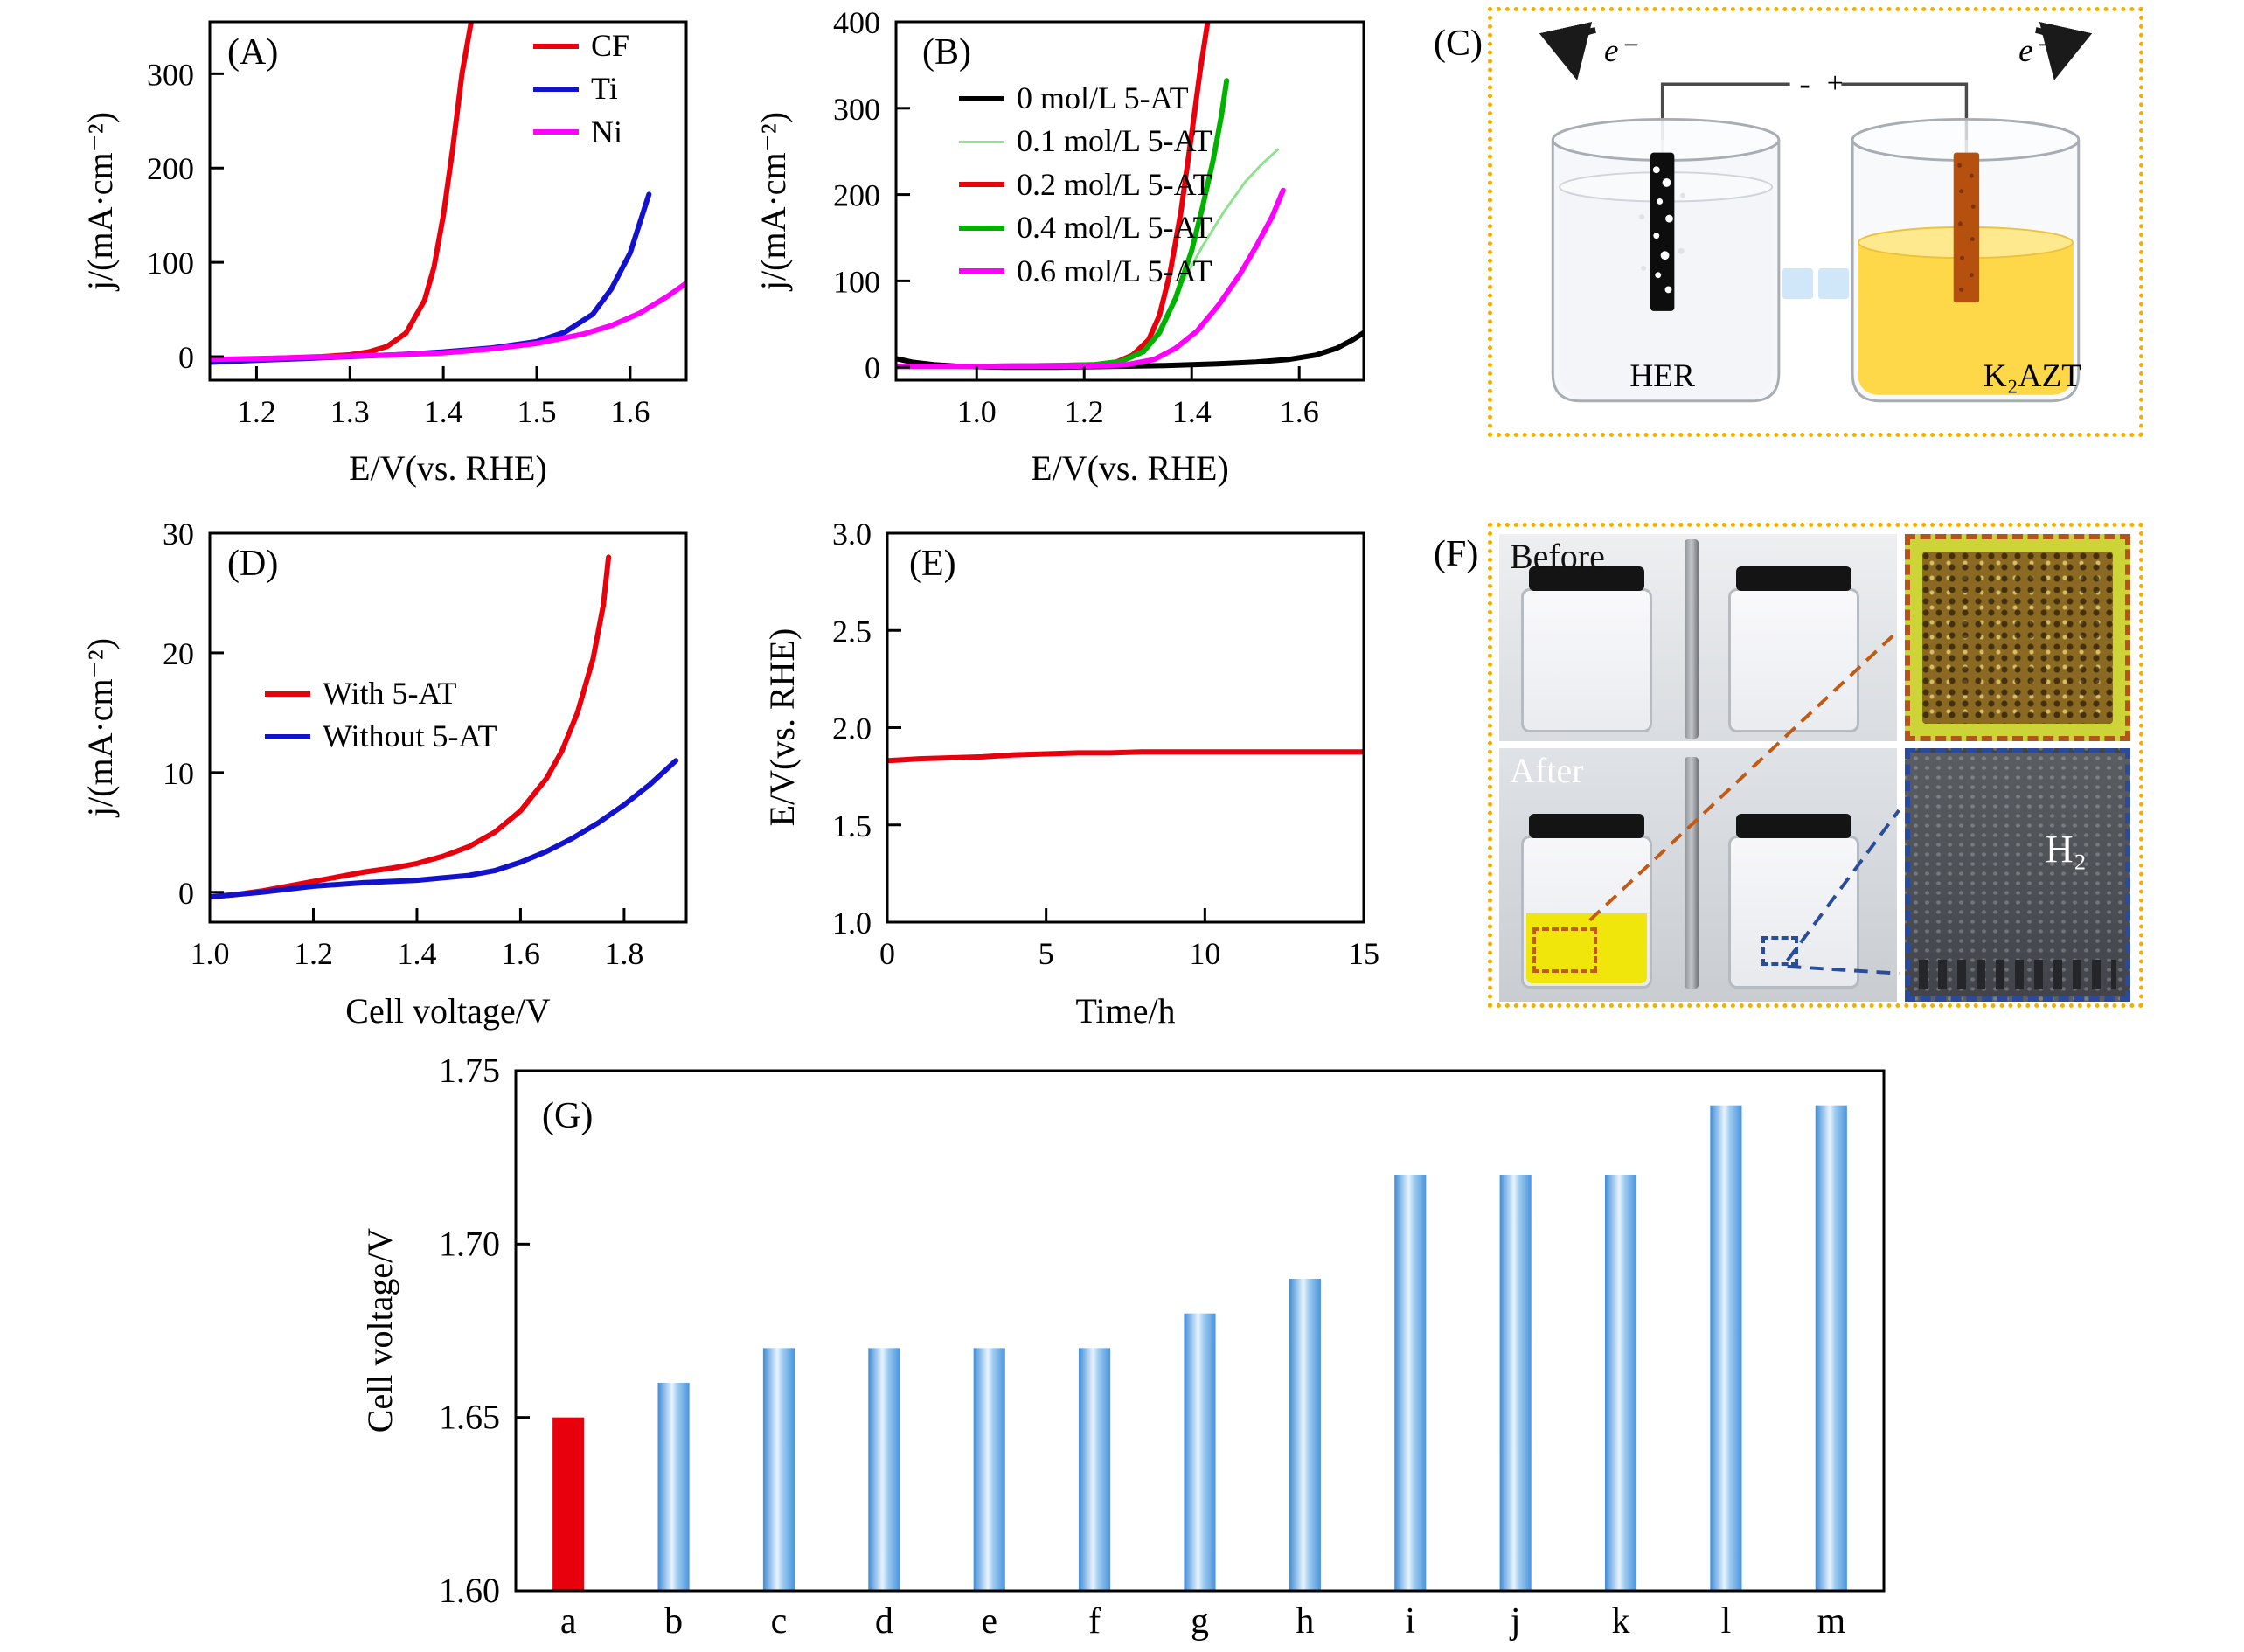 This screenshot has height=1652, width=2244. Describe the element at coordinates (1192, 412) in the screenshot. I see `x-tick-label: 1.4` at that location.